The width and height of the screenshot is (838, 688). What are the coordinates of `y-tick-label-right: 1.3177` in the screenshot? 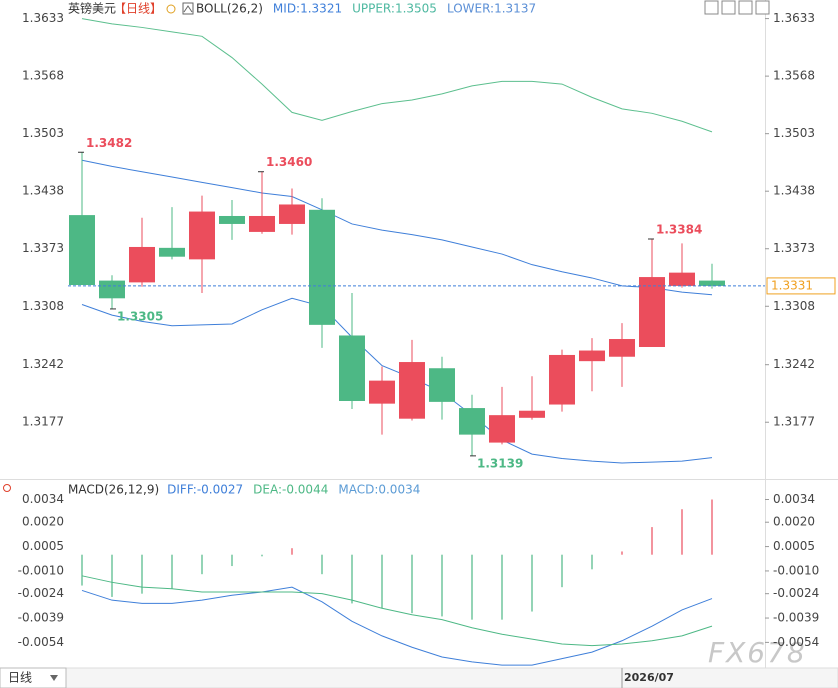 It's located at (794, 422).